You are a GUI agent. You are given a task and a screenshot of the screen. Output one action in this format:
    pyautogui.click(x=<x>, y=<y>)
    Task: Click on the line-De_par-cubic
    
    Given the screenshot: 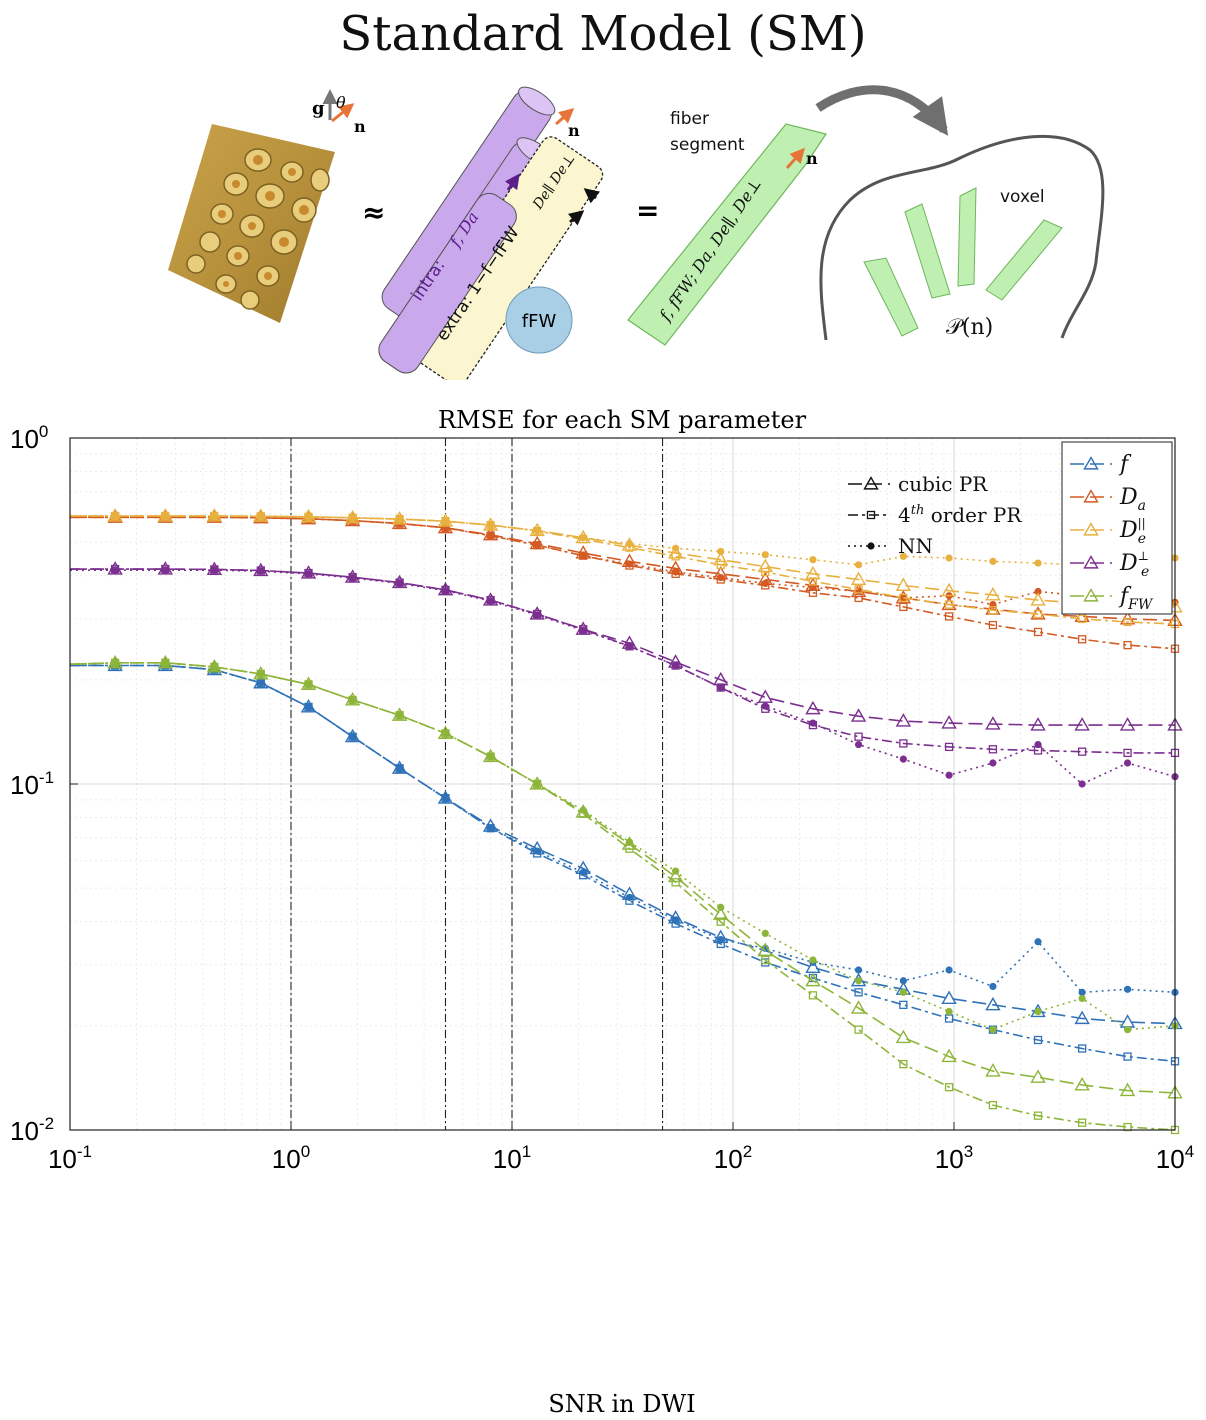 What is the action you would take?
    pyautogui.click(x=623, y=561)
    